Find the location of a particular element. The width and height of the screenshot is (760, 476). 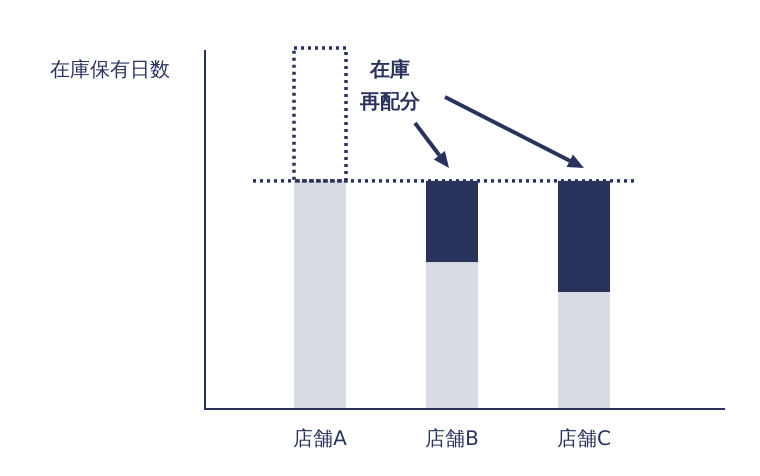

y-axis-title: 在庫保有日数 is located at coordinates (110, 69).